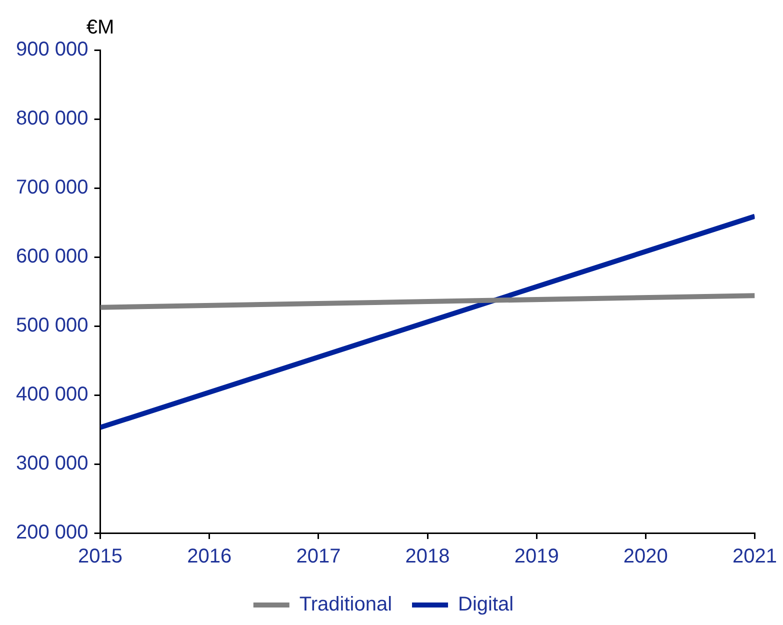 This screenshot has width=783, height=625. What do you see at coordinates (486, 605) in the screenshot?
I see `legend-label: Digital` at bounding box center [486, 605].